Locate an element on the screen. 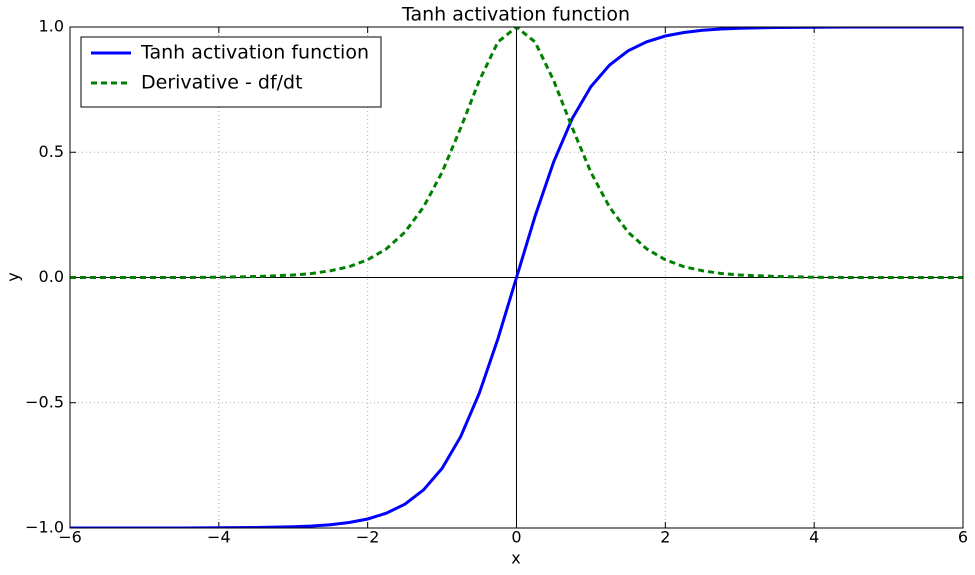 The width and height of the screenshot is (975, 575). x-tick-label: 4 is located at coordinates (814, 537).